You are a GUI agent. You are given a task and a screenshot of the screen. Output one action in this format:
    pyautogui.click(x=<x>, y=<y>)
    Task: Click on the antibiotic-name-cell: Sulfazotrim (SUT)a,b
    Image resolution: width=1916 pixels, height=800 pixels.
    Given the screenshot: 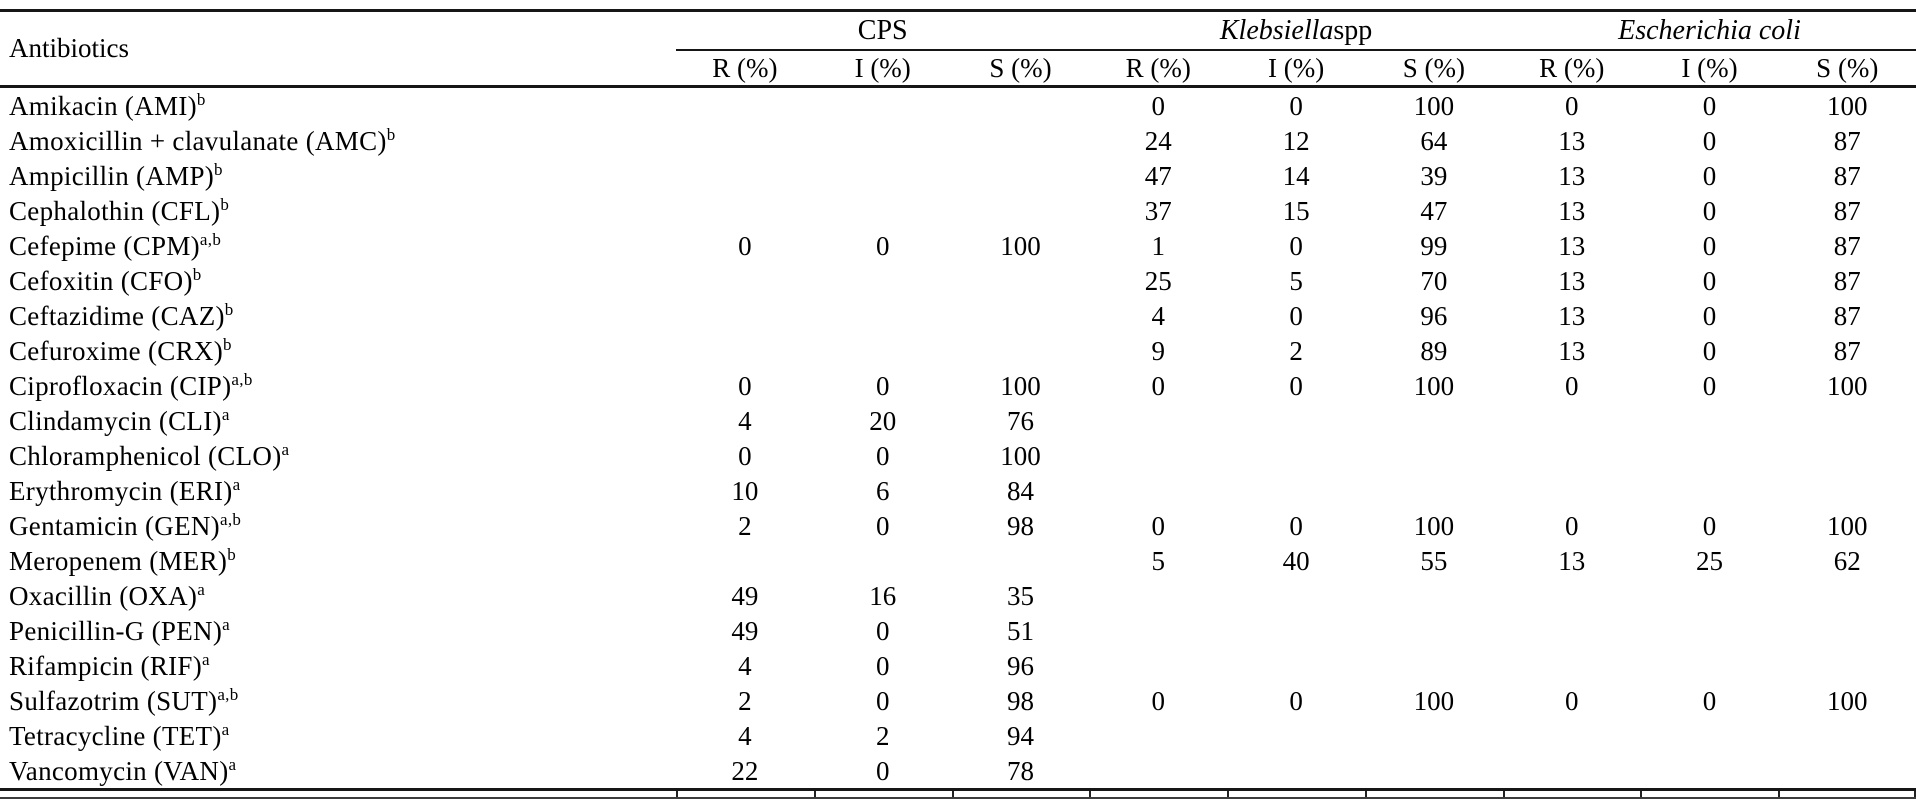 What is the action you would take?
    pyautogui.click(x=124, y=700)
    